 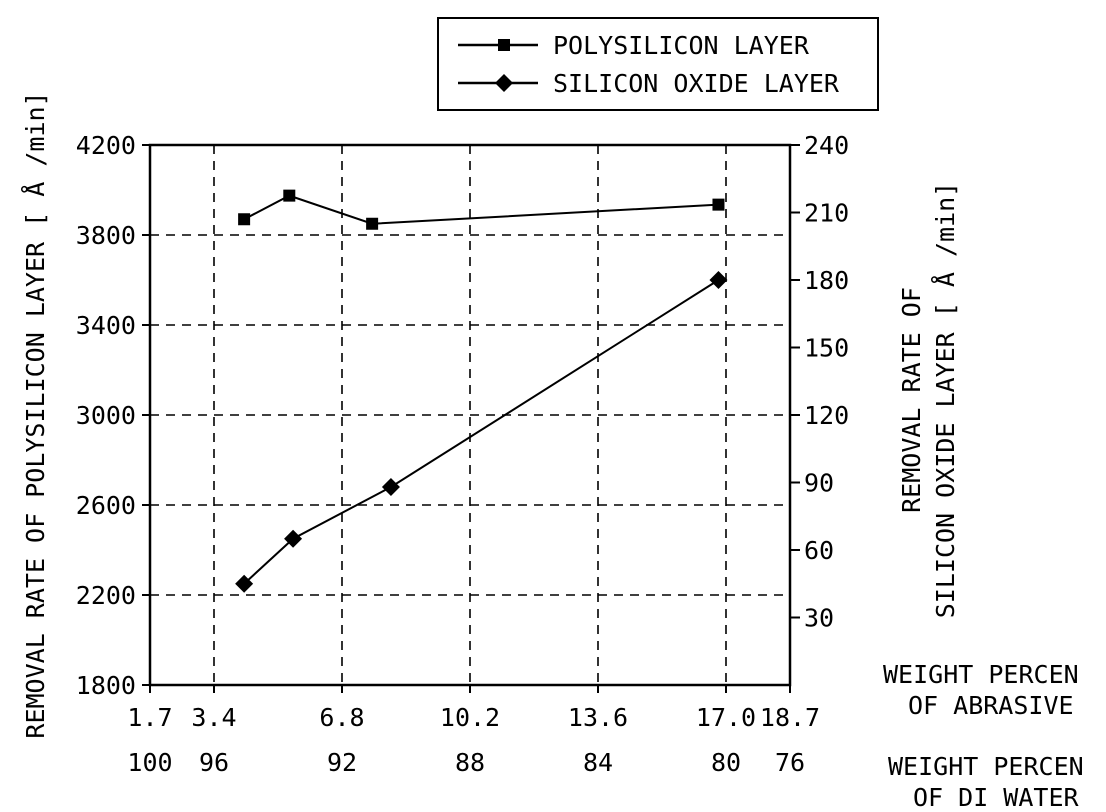 What do you see at coordinates (106, 595) in the screenshot?
I see `y-left-tick-label: 2200` at bounding box center [106, 595].